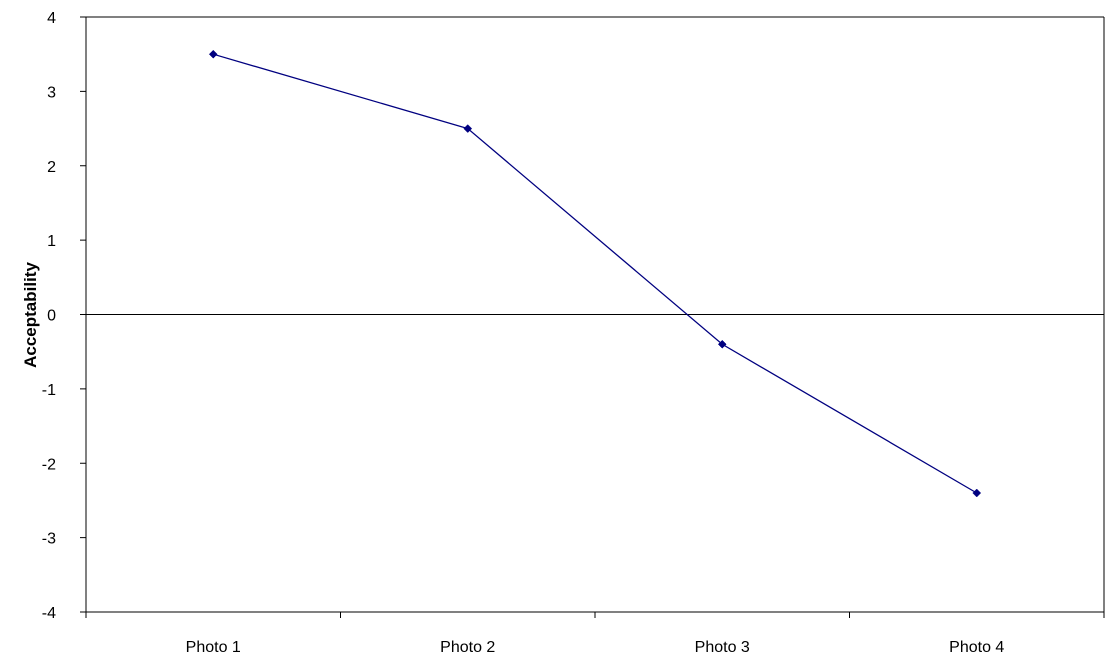 This screenshot has height=662, width=1106. I want to click on y-tick-label: -1, so click(49, 390).